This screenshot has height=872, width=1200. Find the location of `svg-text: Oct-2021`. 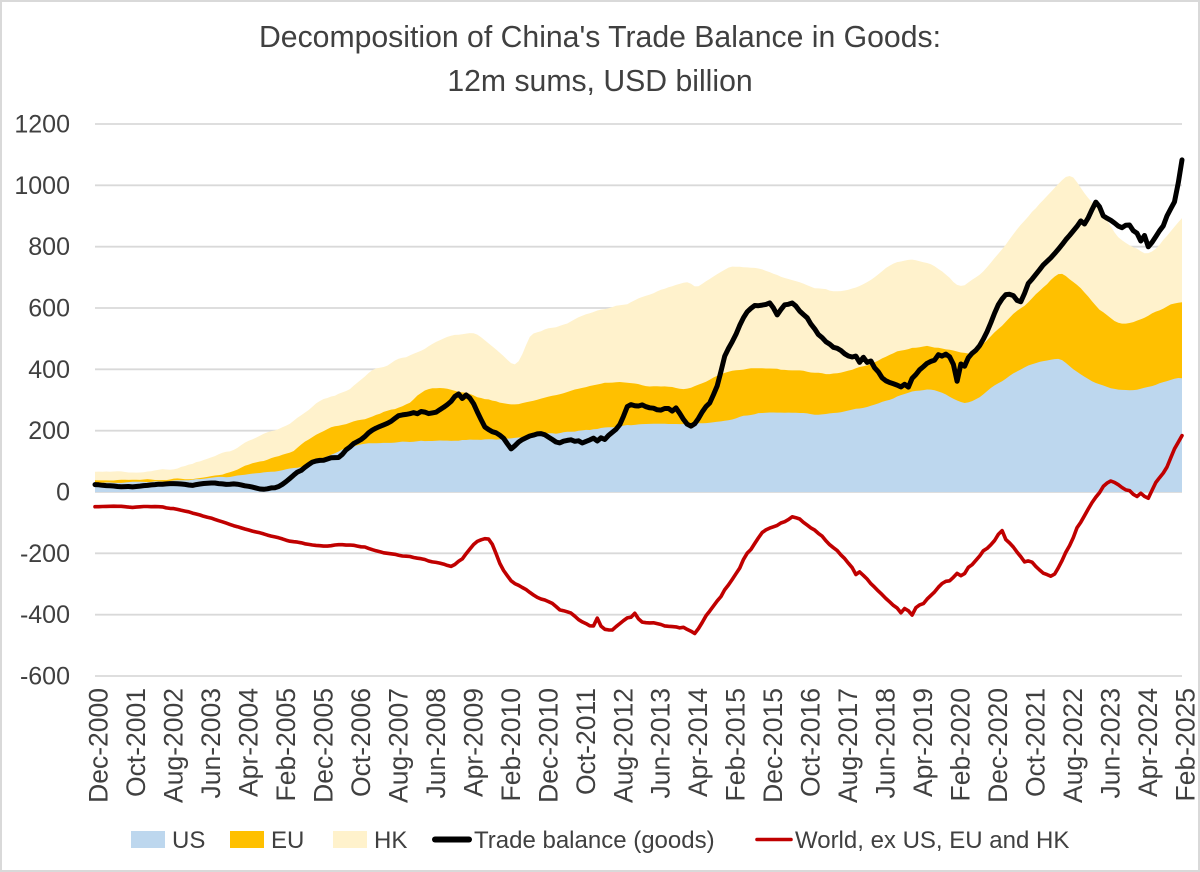

svg-text: Oct-2021 is located at coordinates (1036, 742).